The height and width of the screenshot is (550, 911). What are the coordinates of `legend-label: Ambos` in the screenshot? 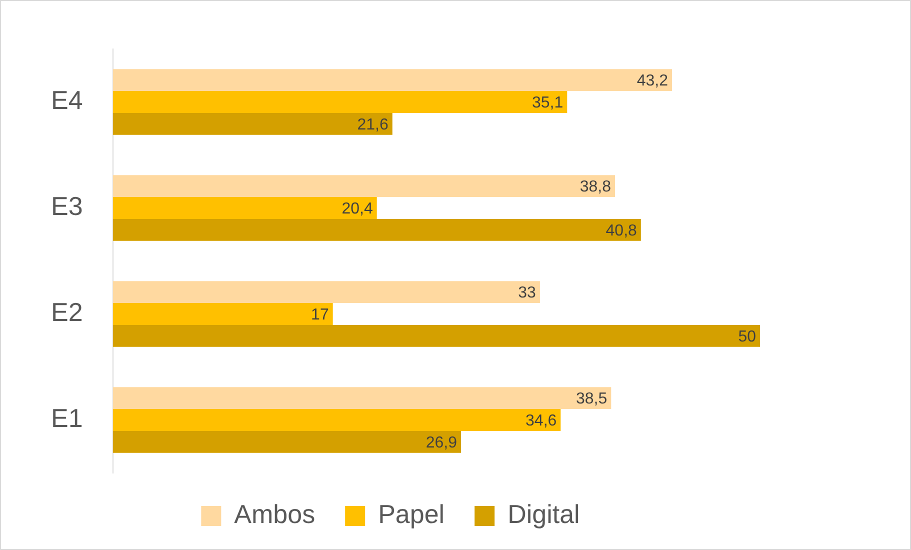 It's located at (275, 514).